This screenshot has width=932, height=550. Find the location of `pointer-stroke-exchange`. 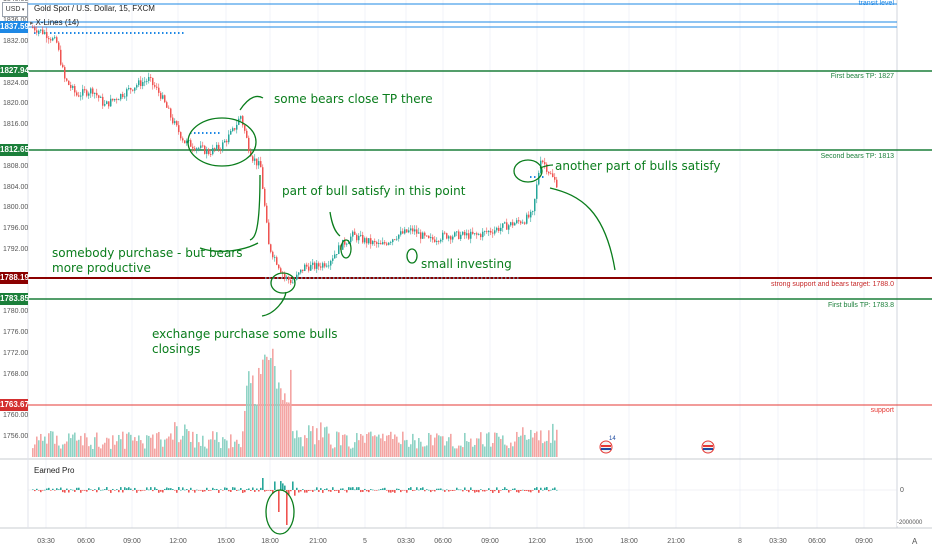

pointer-stroke-exchange is located at coordinates (274, 304).